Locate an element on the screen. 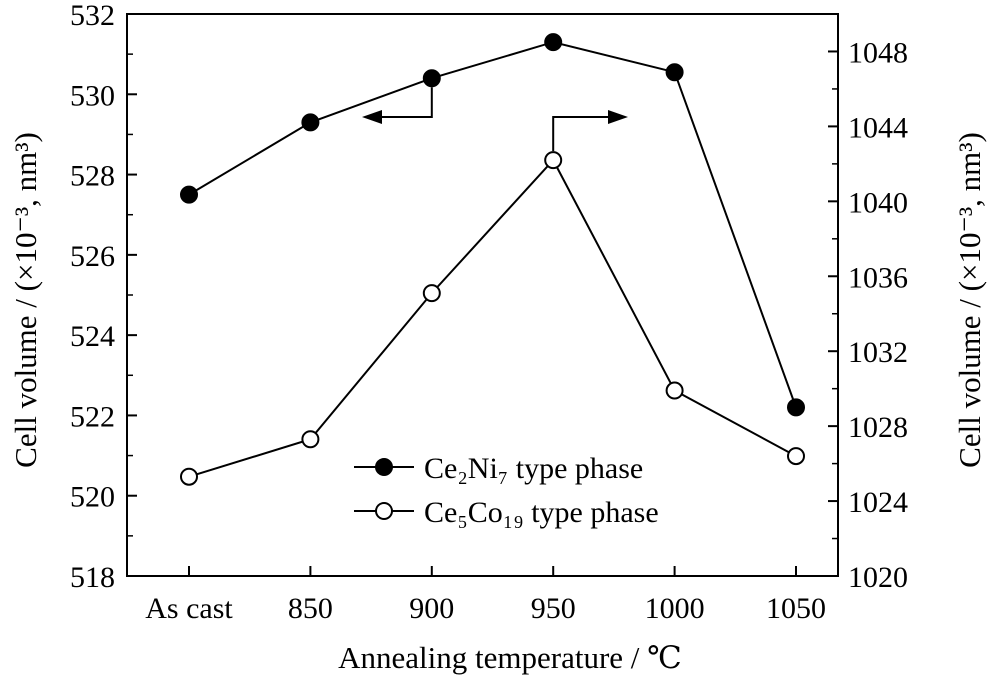  x-tick-label: 950 is located at coordinates (553, 608).